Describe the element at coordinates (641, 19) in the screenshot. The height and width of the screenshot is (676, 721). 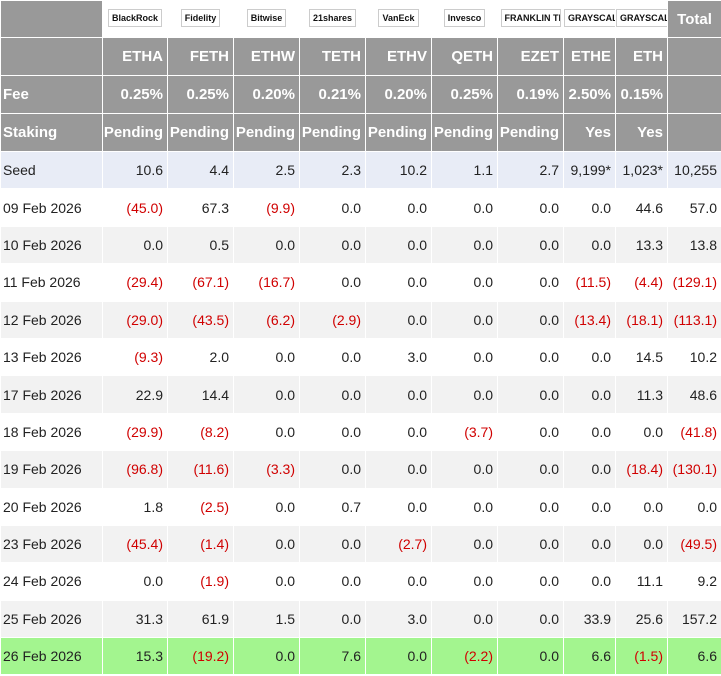
I see `logo-cell: GRAYSCALE` at that location.